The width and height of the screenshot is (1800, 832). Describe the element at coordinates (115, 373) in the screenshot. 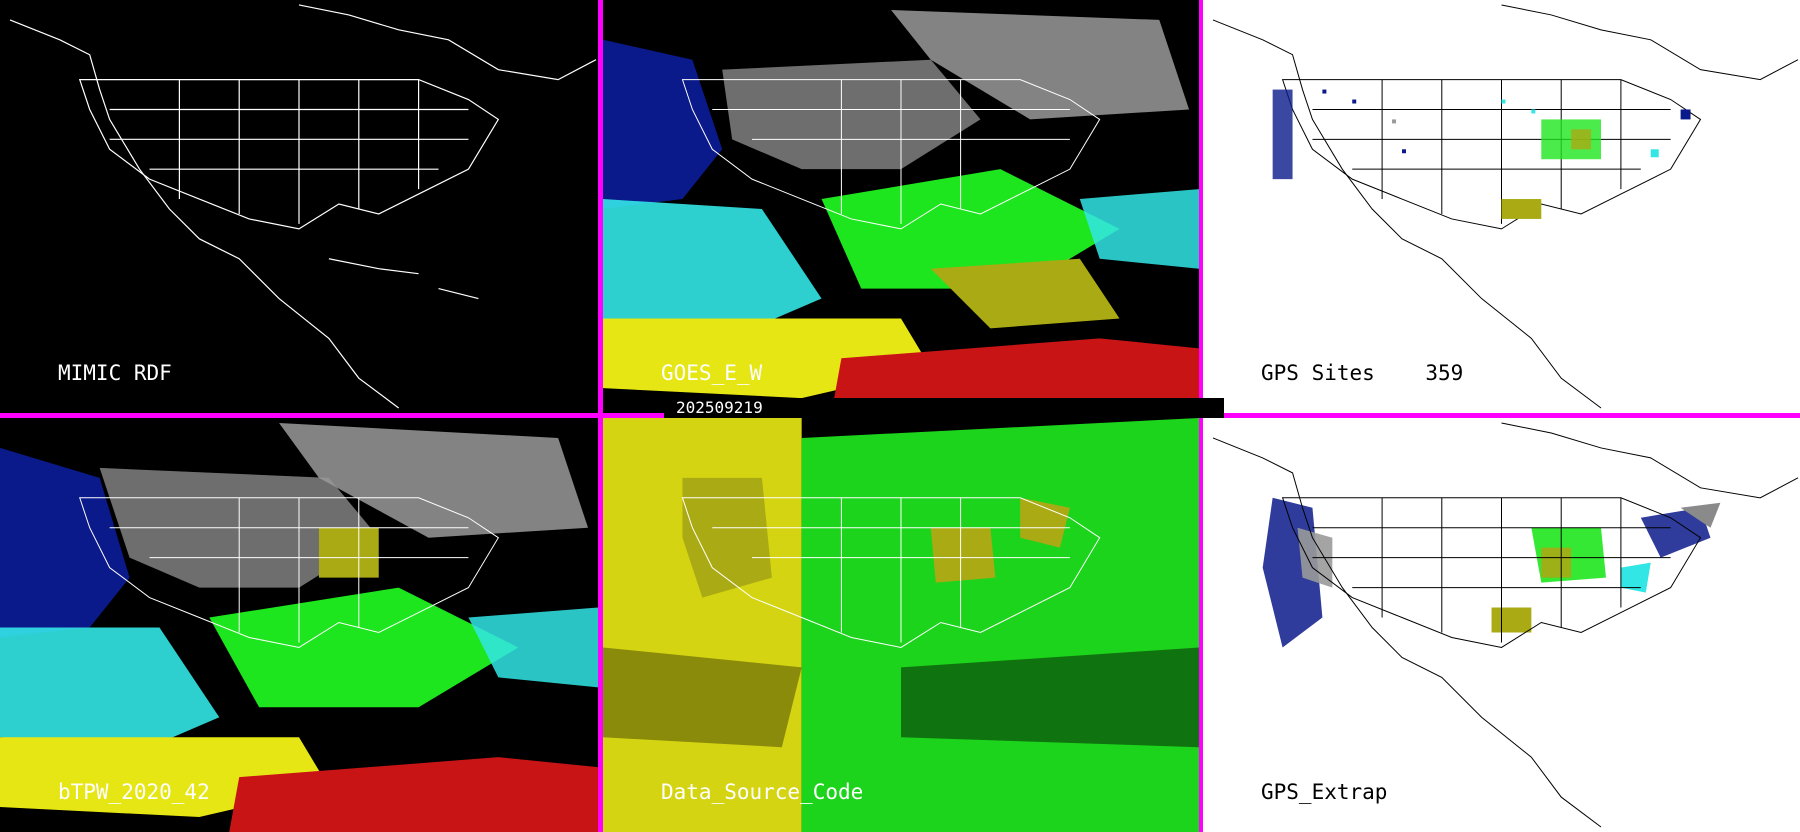

I see `panel-label: MIMIC RDF` at that location.